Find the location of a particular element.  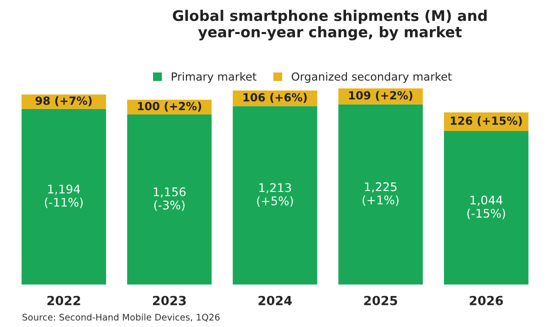

data-label: 1,044 (-15%) is located at coordinates (486, 208).